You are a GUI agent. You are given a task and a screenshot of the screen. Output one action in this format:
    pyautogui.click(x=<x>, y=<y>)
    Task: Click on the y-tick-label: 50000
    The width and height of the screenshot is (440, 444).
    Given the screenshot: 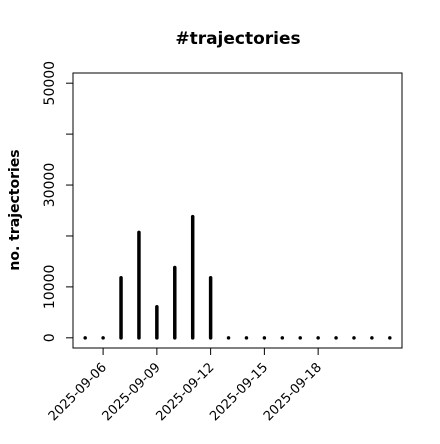 What is the action you would take?
    pyautogui.click(x=50, y=83)
    